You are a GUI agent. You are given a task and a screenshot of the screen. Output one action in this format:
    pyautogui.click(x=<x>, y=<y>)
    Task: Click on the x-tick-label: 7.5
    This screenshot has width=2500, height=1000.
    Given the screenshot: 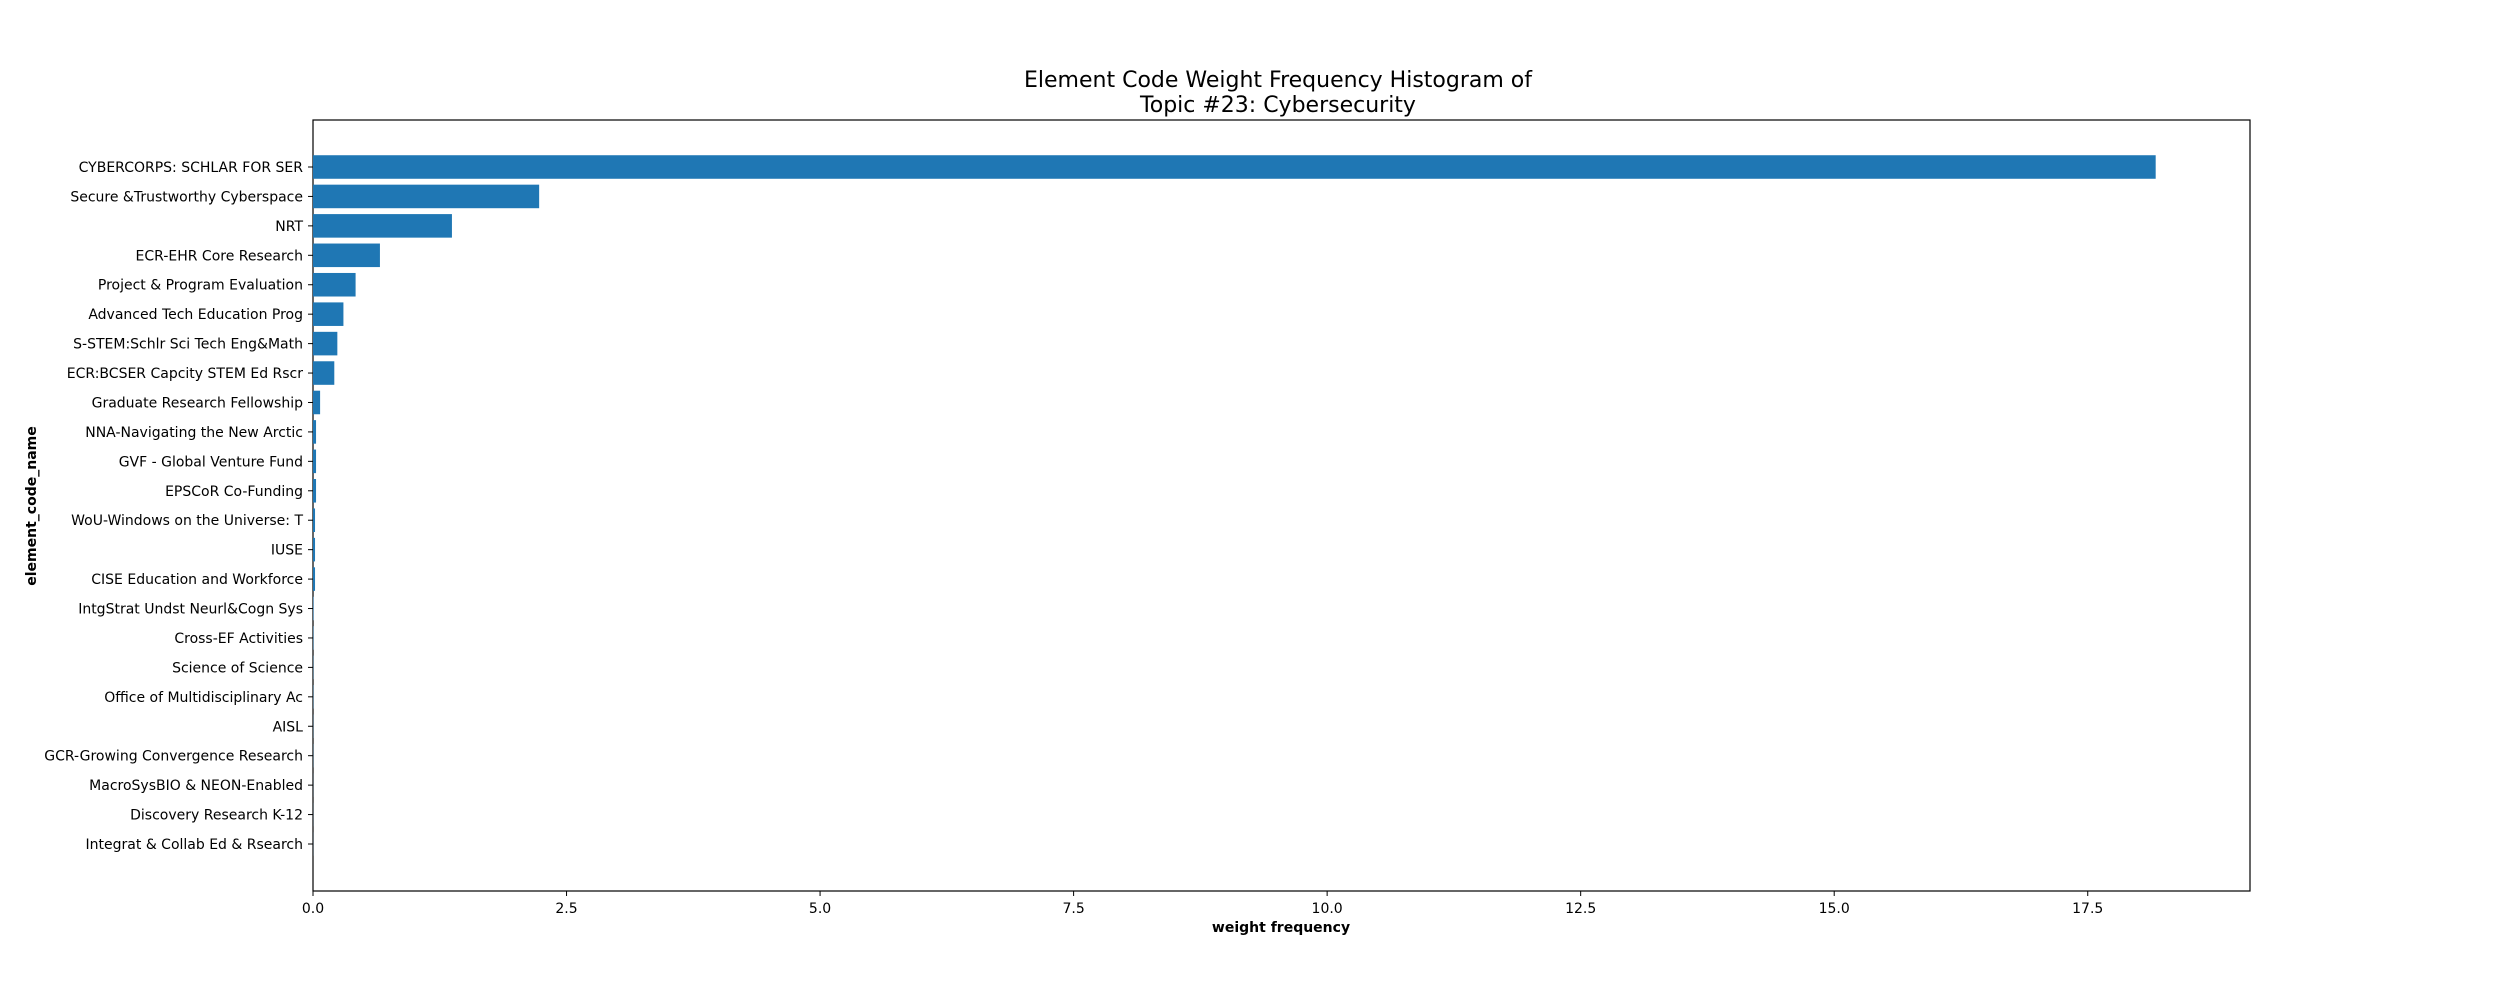 What is the action you would take?
    pyautogui.click(x=1073, y=909)
    